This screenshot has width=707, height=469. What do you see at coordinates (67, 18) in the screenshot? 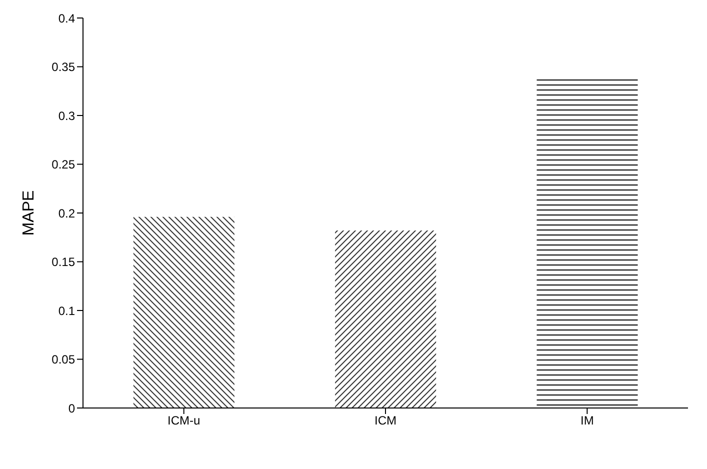
I see `y-tick-label: 0.4` at bounding box center [67, 18].